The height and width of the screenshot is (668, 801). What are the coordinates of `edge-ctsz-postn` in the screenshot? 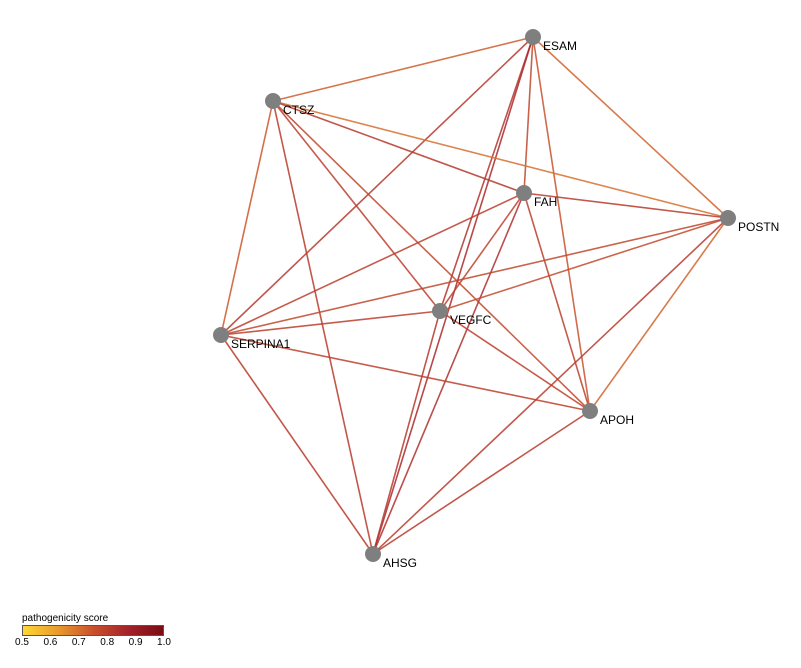 It's located at (500, 159).